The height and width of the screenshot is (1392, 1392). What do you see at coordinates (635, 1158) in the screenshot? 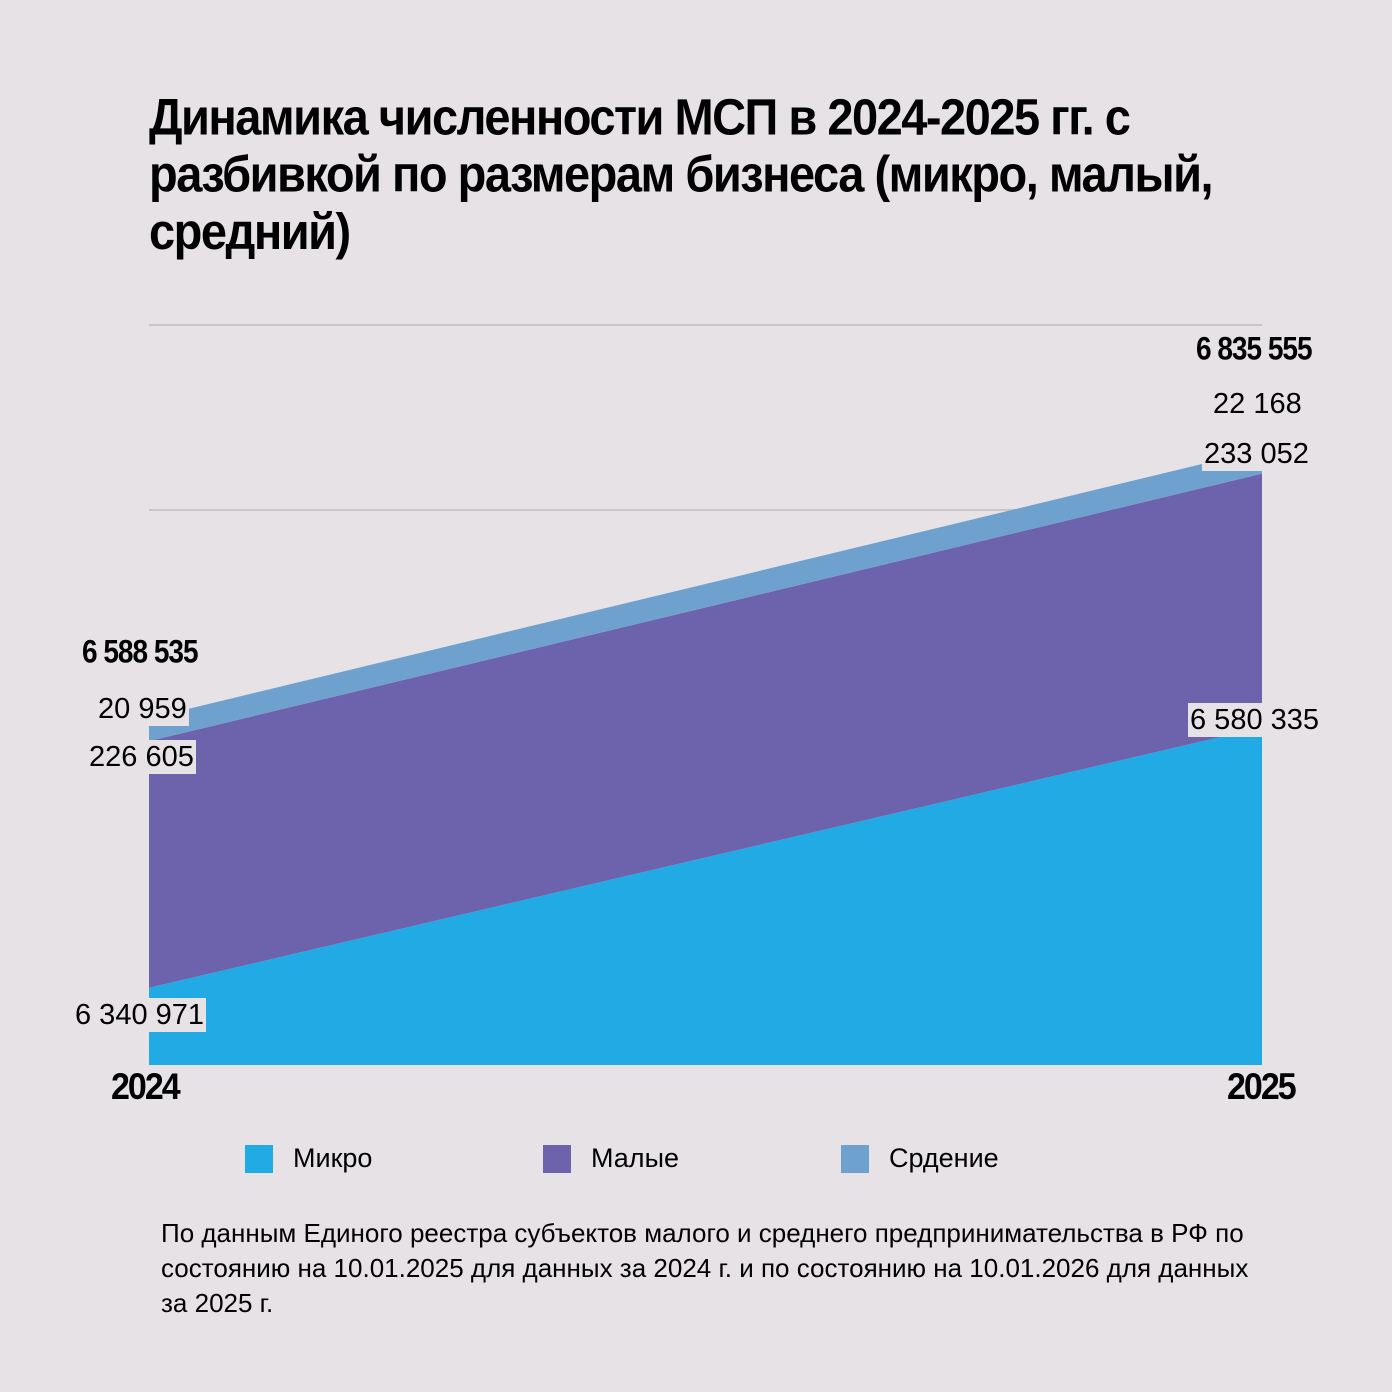
I see `legend-label: Малые` at bounding box center [635, 1158].